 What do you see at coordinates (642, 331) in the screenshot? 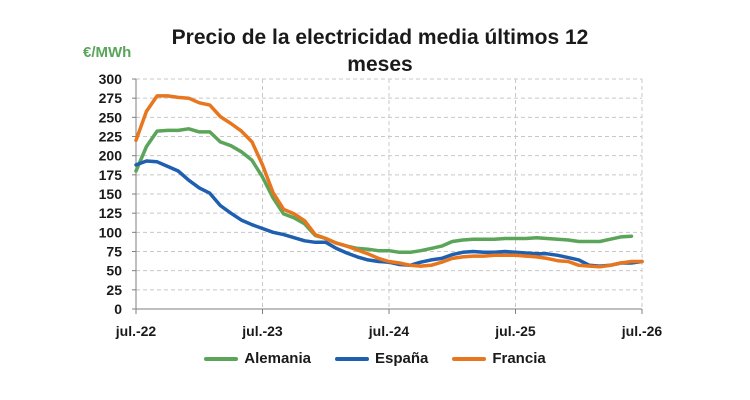
I see `x-tick-label: jul.-26` at bounding box center [642, 331].